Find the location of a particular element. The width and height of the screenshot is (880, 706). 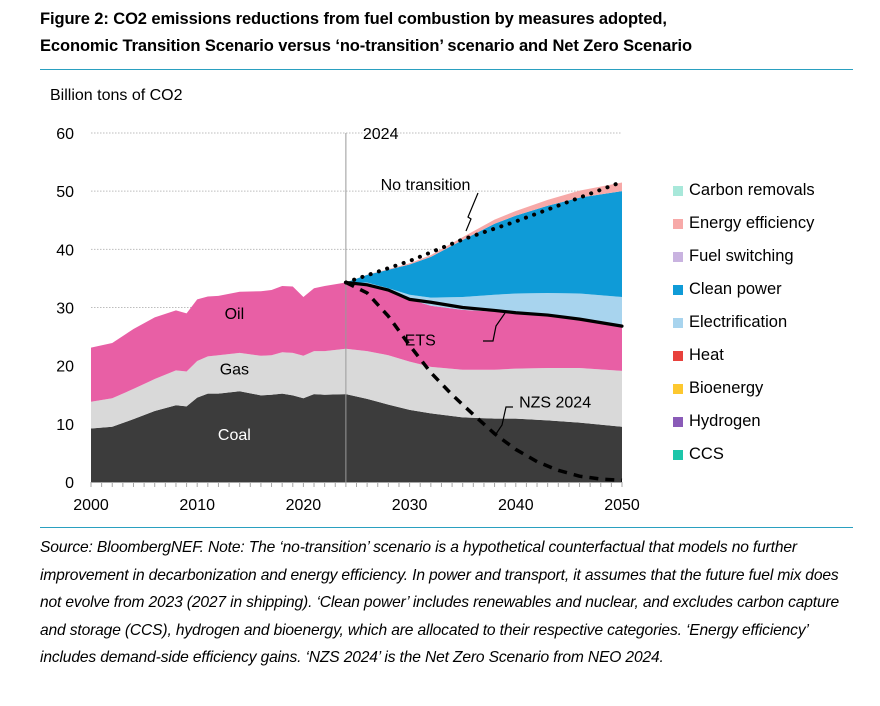

legend-item-electrification: Electrification is located at coordinates (744, 322).